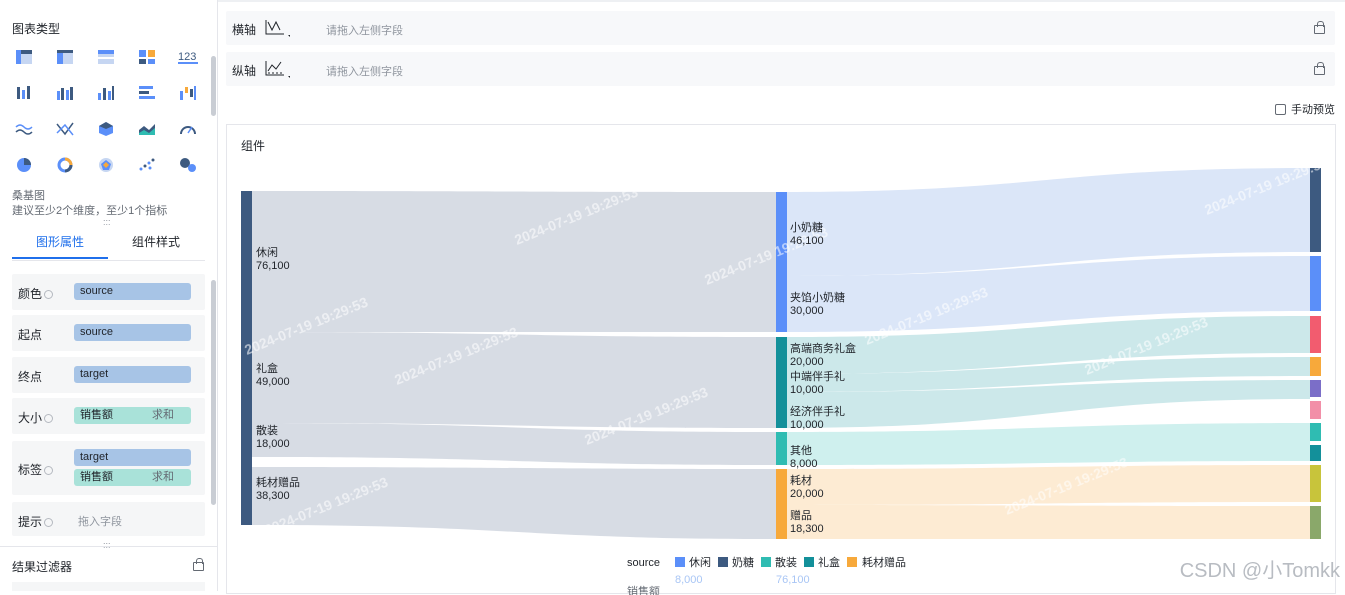  Describe the element at coordinates (1315, 388) in the screenshot. I see `node-t5` at that location.